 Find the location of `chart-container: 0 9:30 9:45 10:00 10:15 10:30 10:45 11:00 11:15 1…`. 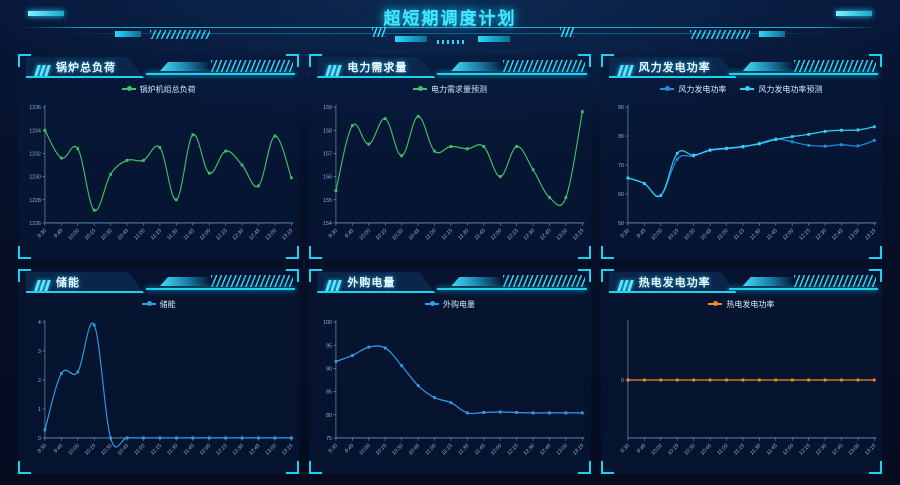

chart-container: 0 9:30 9:45 10:00 10:15 10:30 10:45 11:00 11:15 1… is located at coordinates (741, 392).